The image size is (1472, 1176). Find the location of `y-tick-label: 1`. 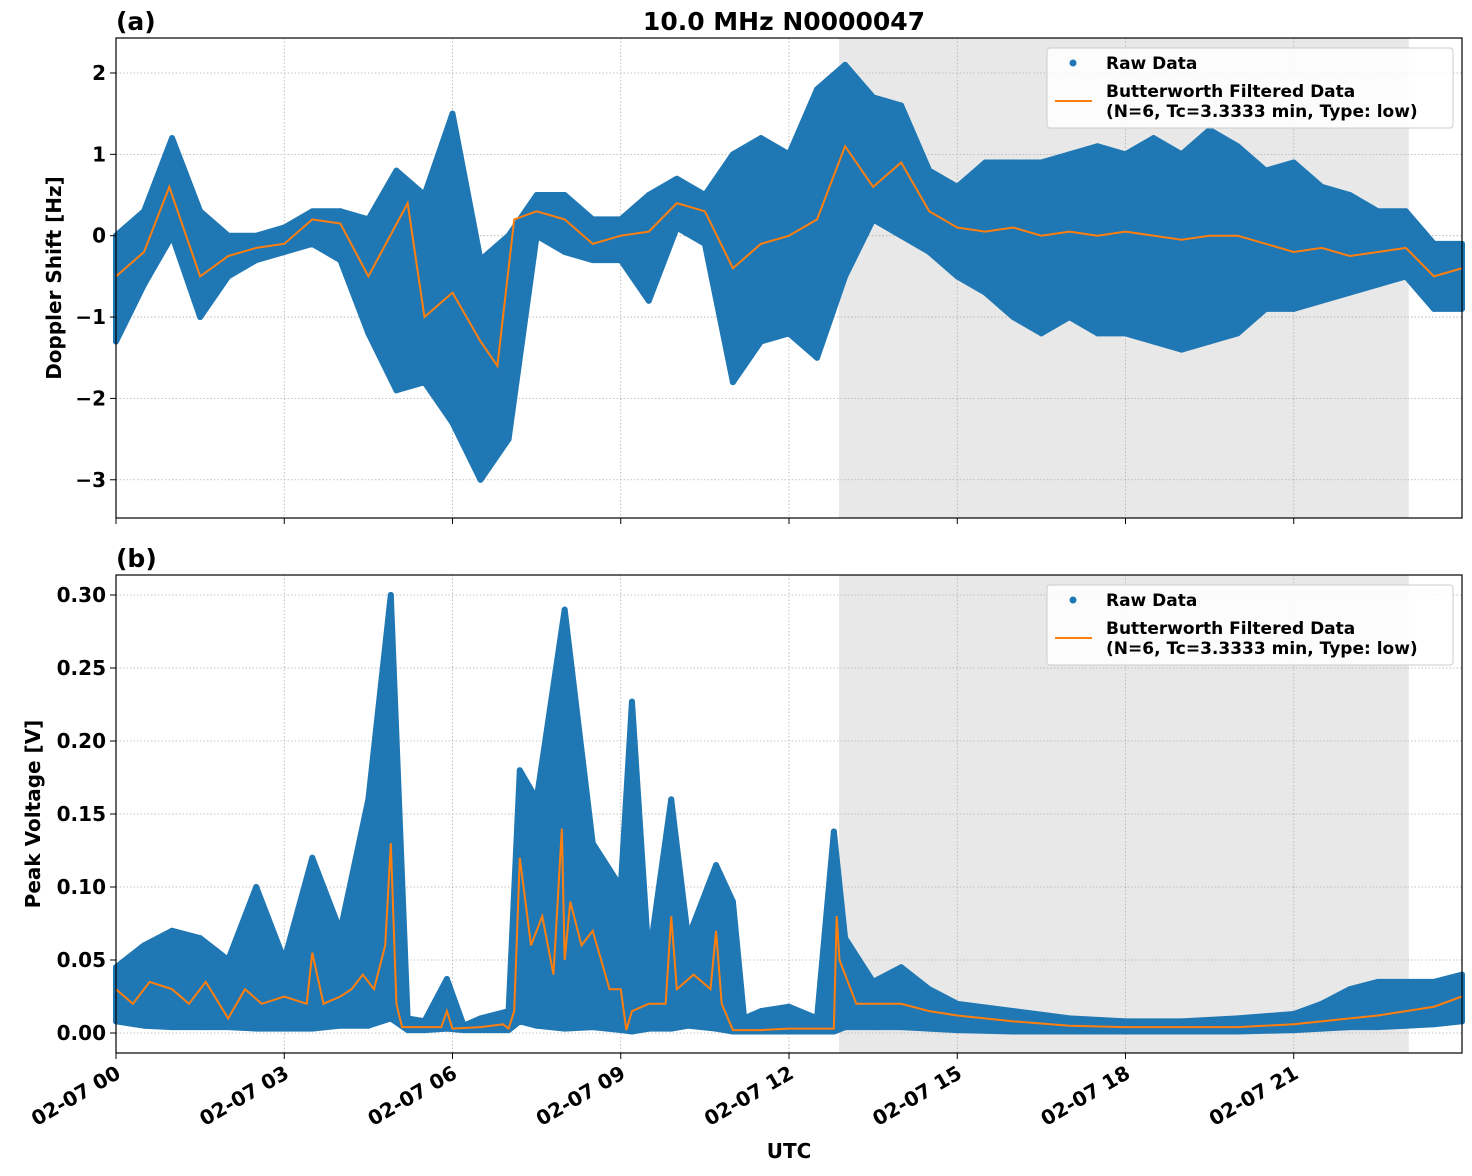

y-tick-label: 1 is located at coordinates (99, 154).